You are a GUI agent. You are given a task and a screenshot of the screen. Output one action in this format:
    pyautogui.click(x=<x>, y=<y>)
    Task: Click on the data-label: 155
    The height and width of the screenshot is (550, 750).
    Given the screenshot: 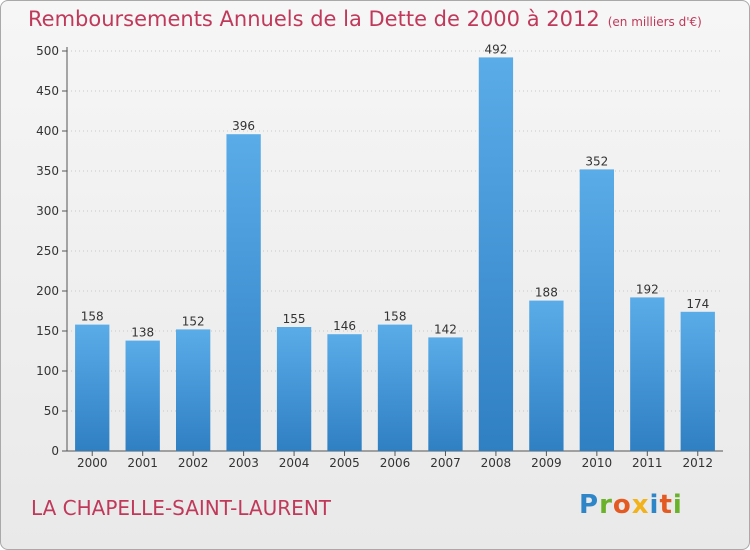 What is the action you would take?
    pyautogui.click(x=294, y=319)
    